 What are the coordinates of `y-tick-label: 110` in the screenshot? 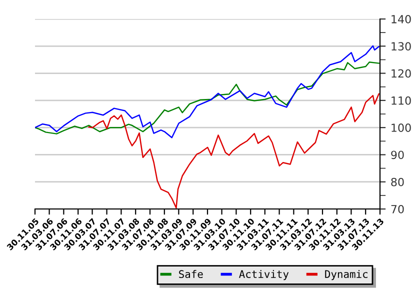 It's located at (401, 100).